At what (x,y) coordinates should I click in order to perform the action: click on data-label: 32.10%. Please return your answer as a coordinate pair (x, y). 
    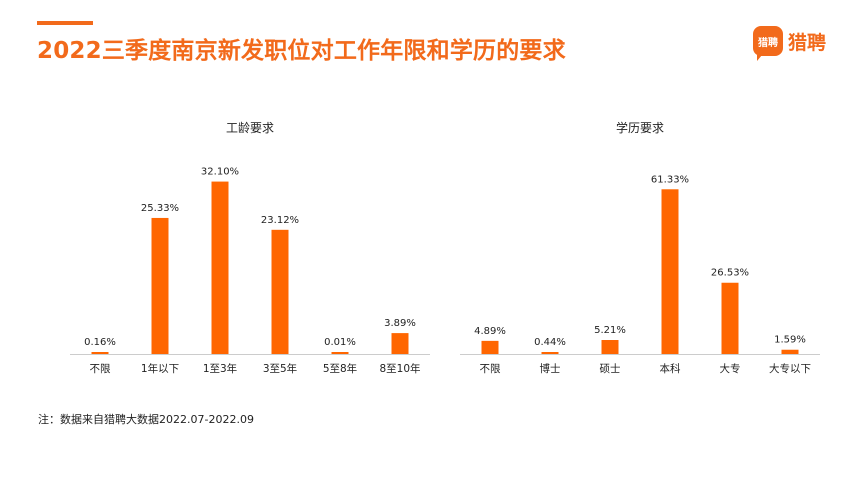
    Looking at the image, I should click on (220, 172).